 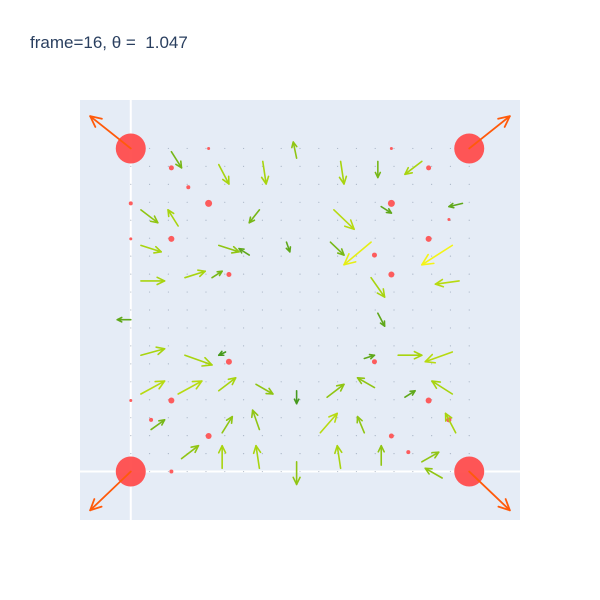 I want to click on corner-arrow-shaft, so click(x=110, y=132).